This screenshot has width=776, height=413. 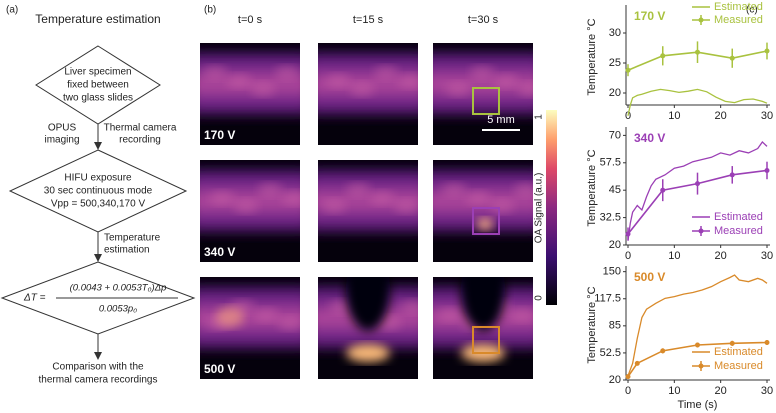 What do you see at coordinates (210, 10) in the screenshot?
I see `panel-label: (b)` at bounding box center [210, 10].